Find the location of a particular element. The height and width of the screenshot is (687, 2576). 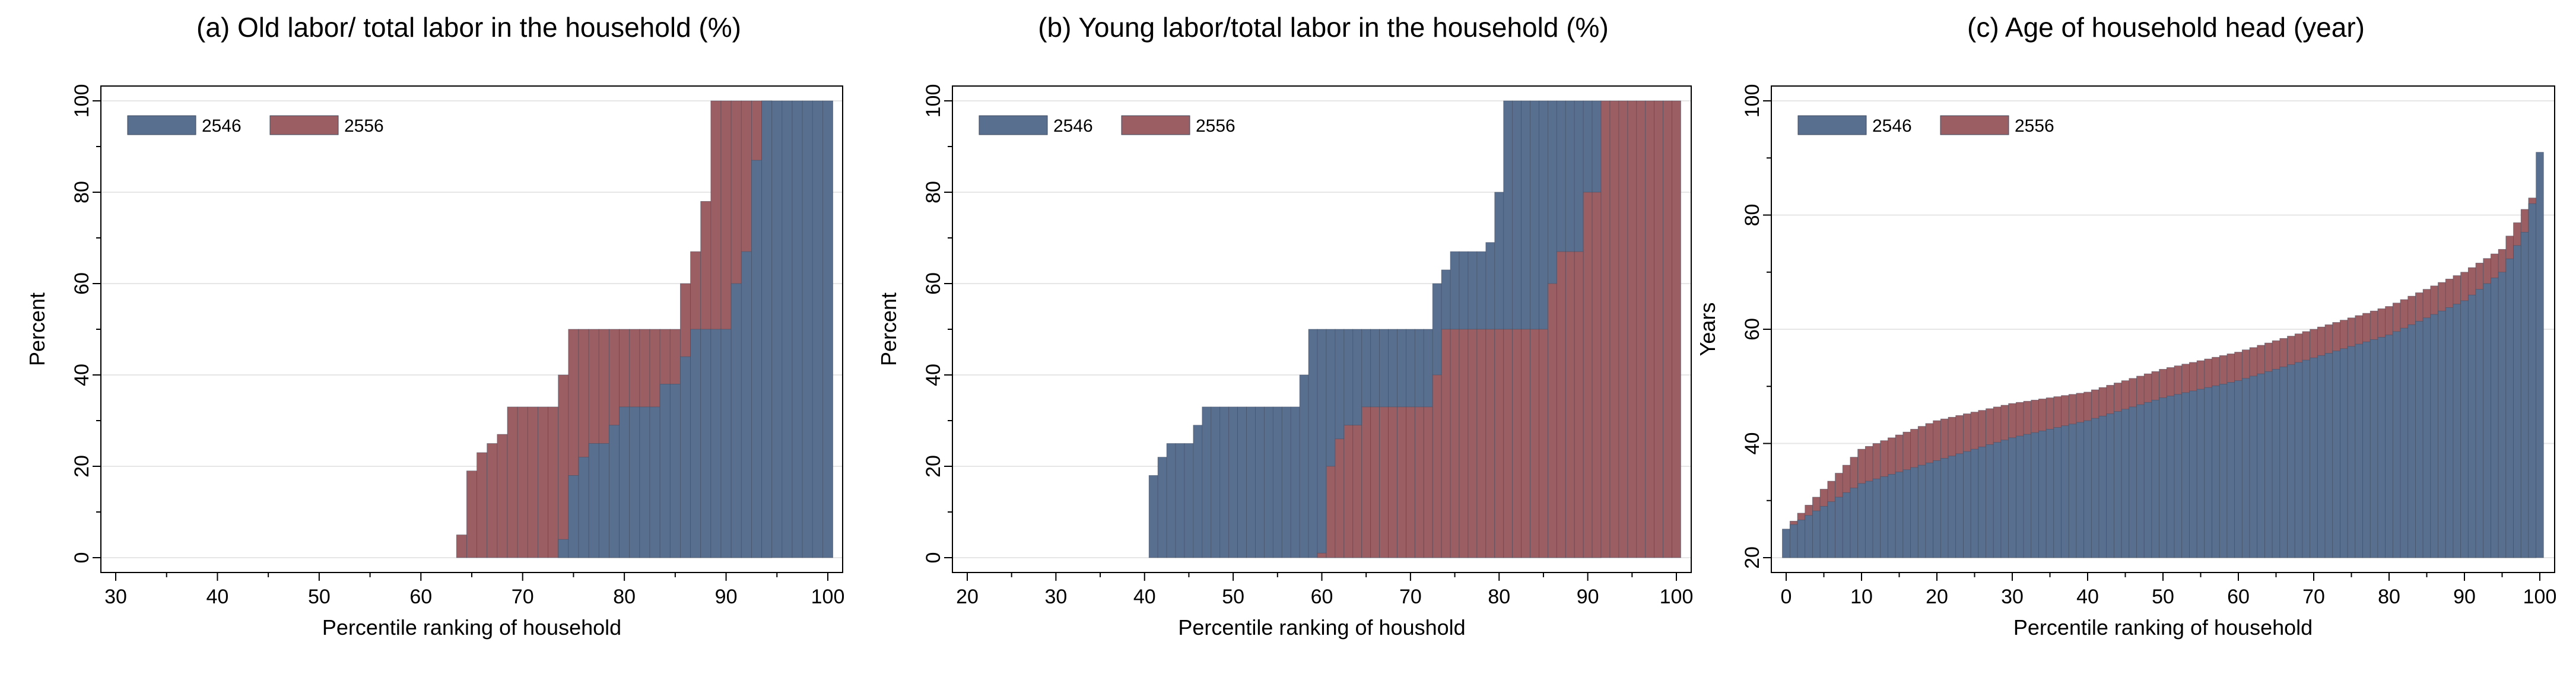

x-tick-label: 80 is located at coordinates (1499, 597).